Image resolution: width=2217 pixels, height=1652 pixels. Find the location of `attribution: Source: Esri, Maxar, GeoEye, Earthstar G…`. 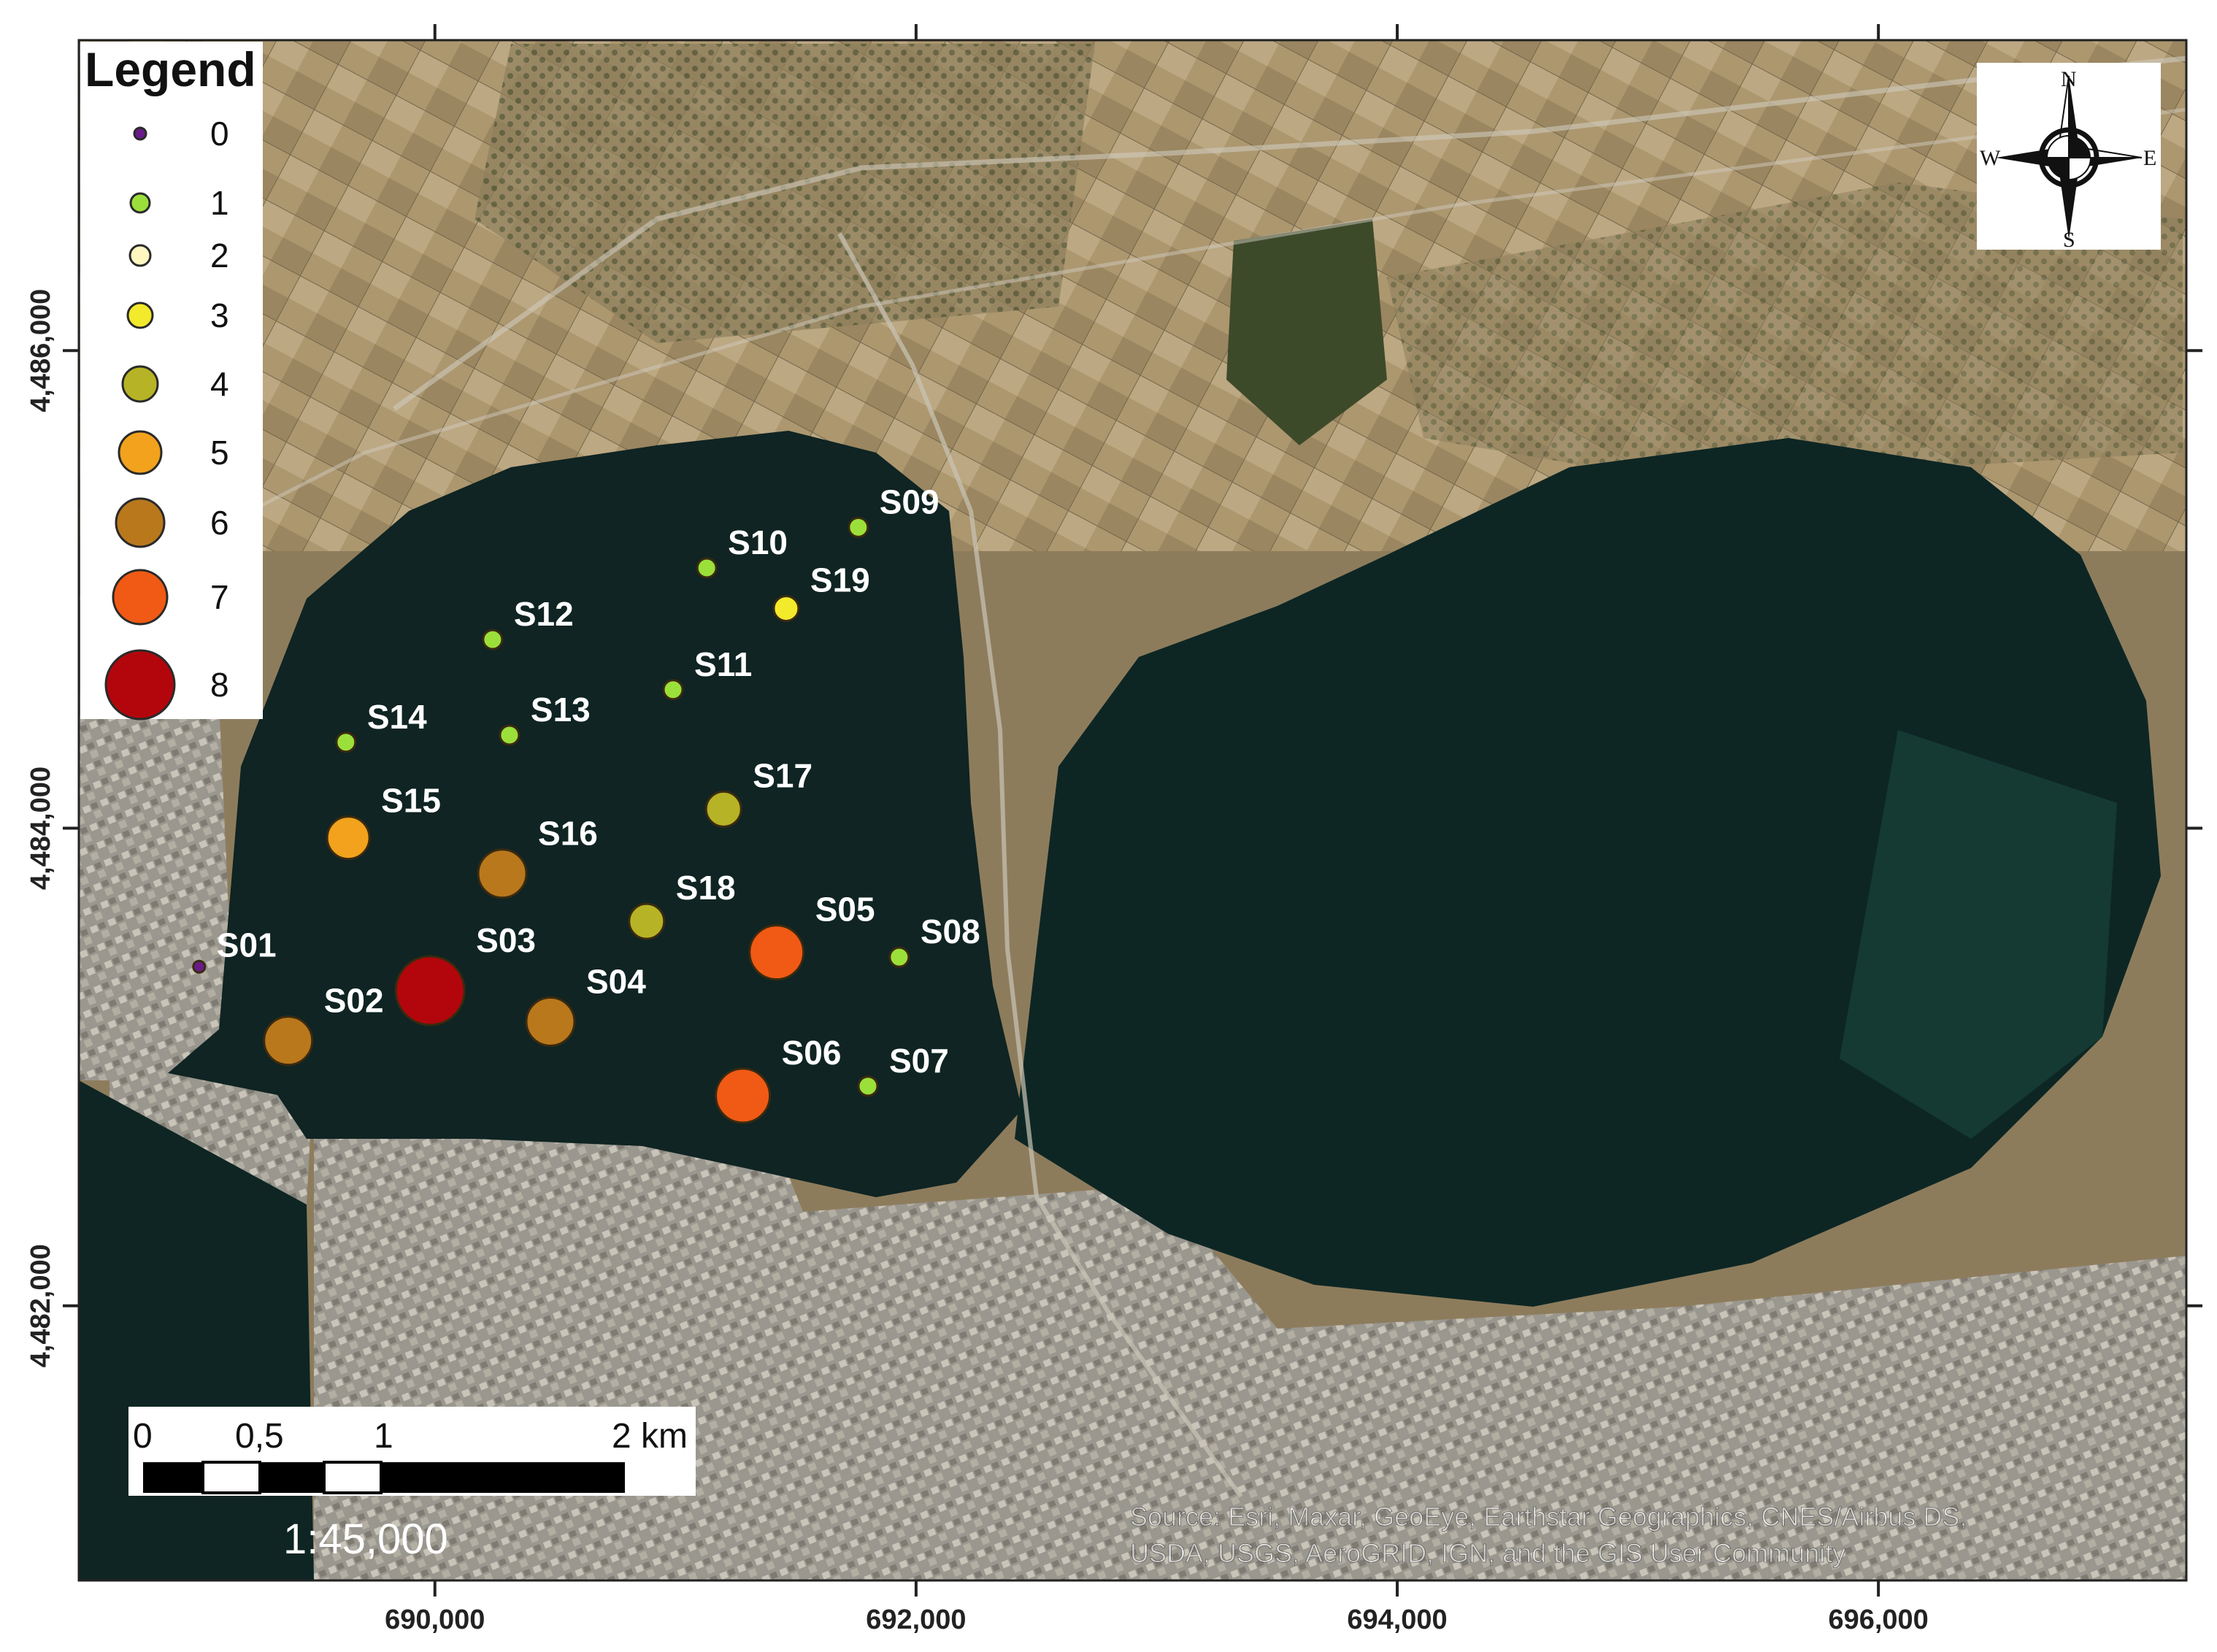

attribution: Source: Esri, Maxar, GeoEye, Earthstar G… is located at coordinates (1548, 1536).